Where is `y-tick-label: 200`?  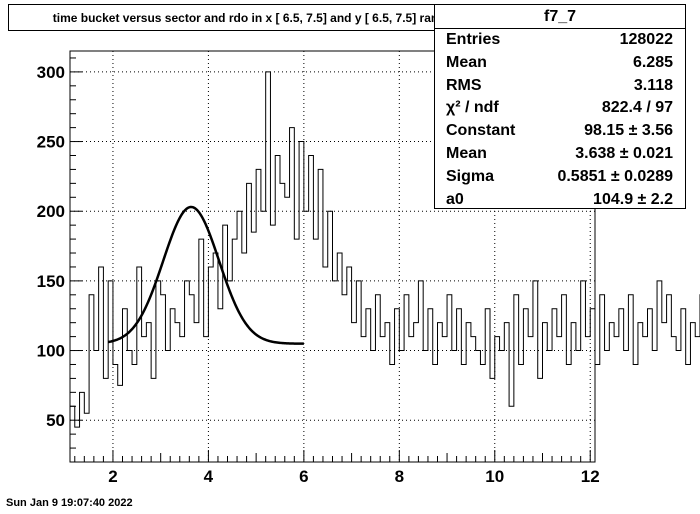
y-tick-label: 200 is located at coordinates (51, 211).